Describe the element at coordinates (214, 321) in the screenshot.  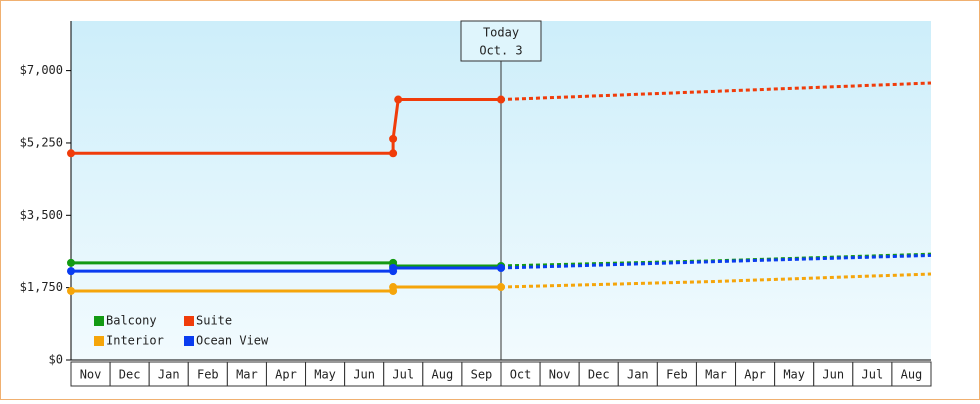
I see `legend-label: Suite` at that location.